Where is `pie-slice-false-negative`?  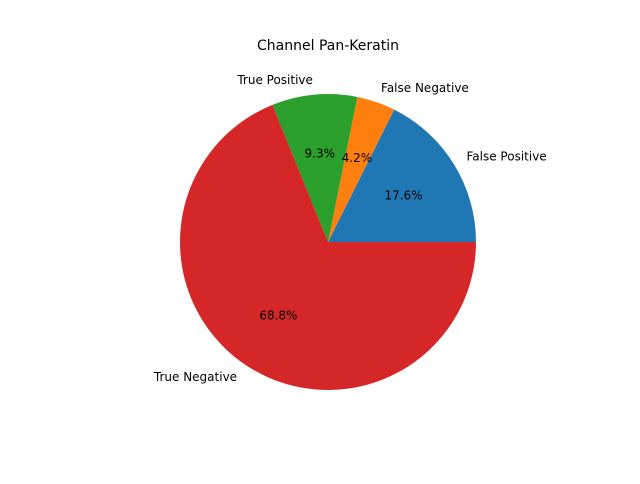 pie-slice-false-negative is located at coordinates (361, 169).